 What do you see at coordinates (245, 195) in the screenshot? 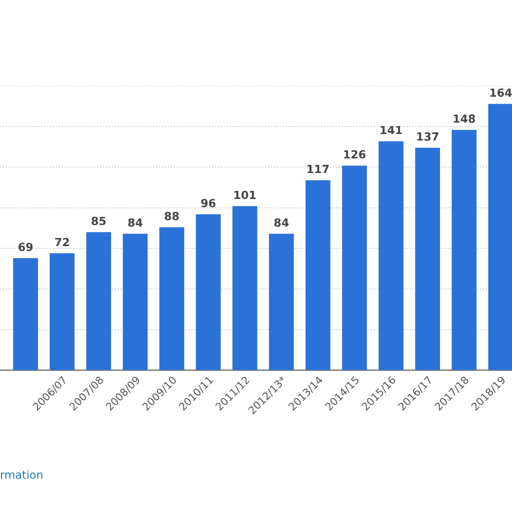
I see `data-label: 101` at bounding box center [245, 195].